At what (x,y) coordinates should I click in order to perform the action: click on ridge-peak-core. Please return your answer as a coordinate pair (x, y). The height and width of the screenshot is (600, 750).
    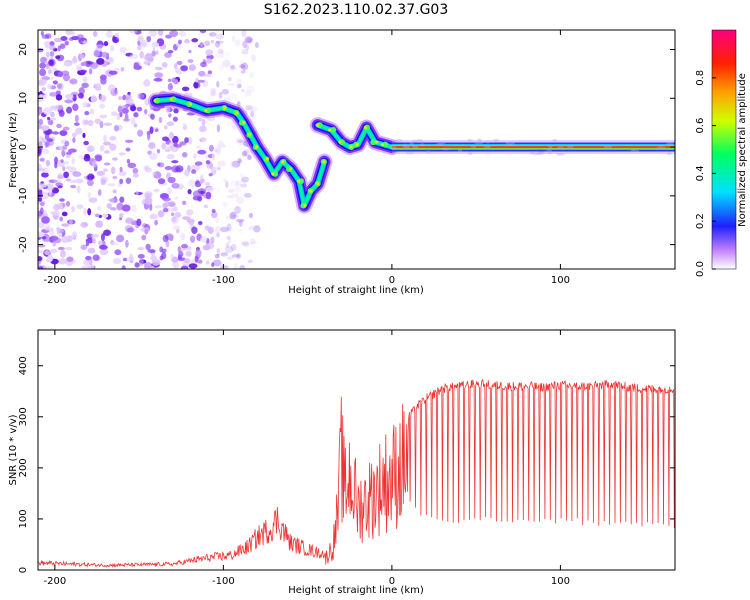
    Looking at the image, I should click on (256, 147).